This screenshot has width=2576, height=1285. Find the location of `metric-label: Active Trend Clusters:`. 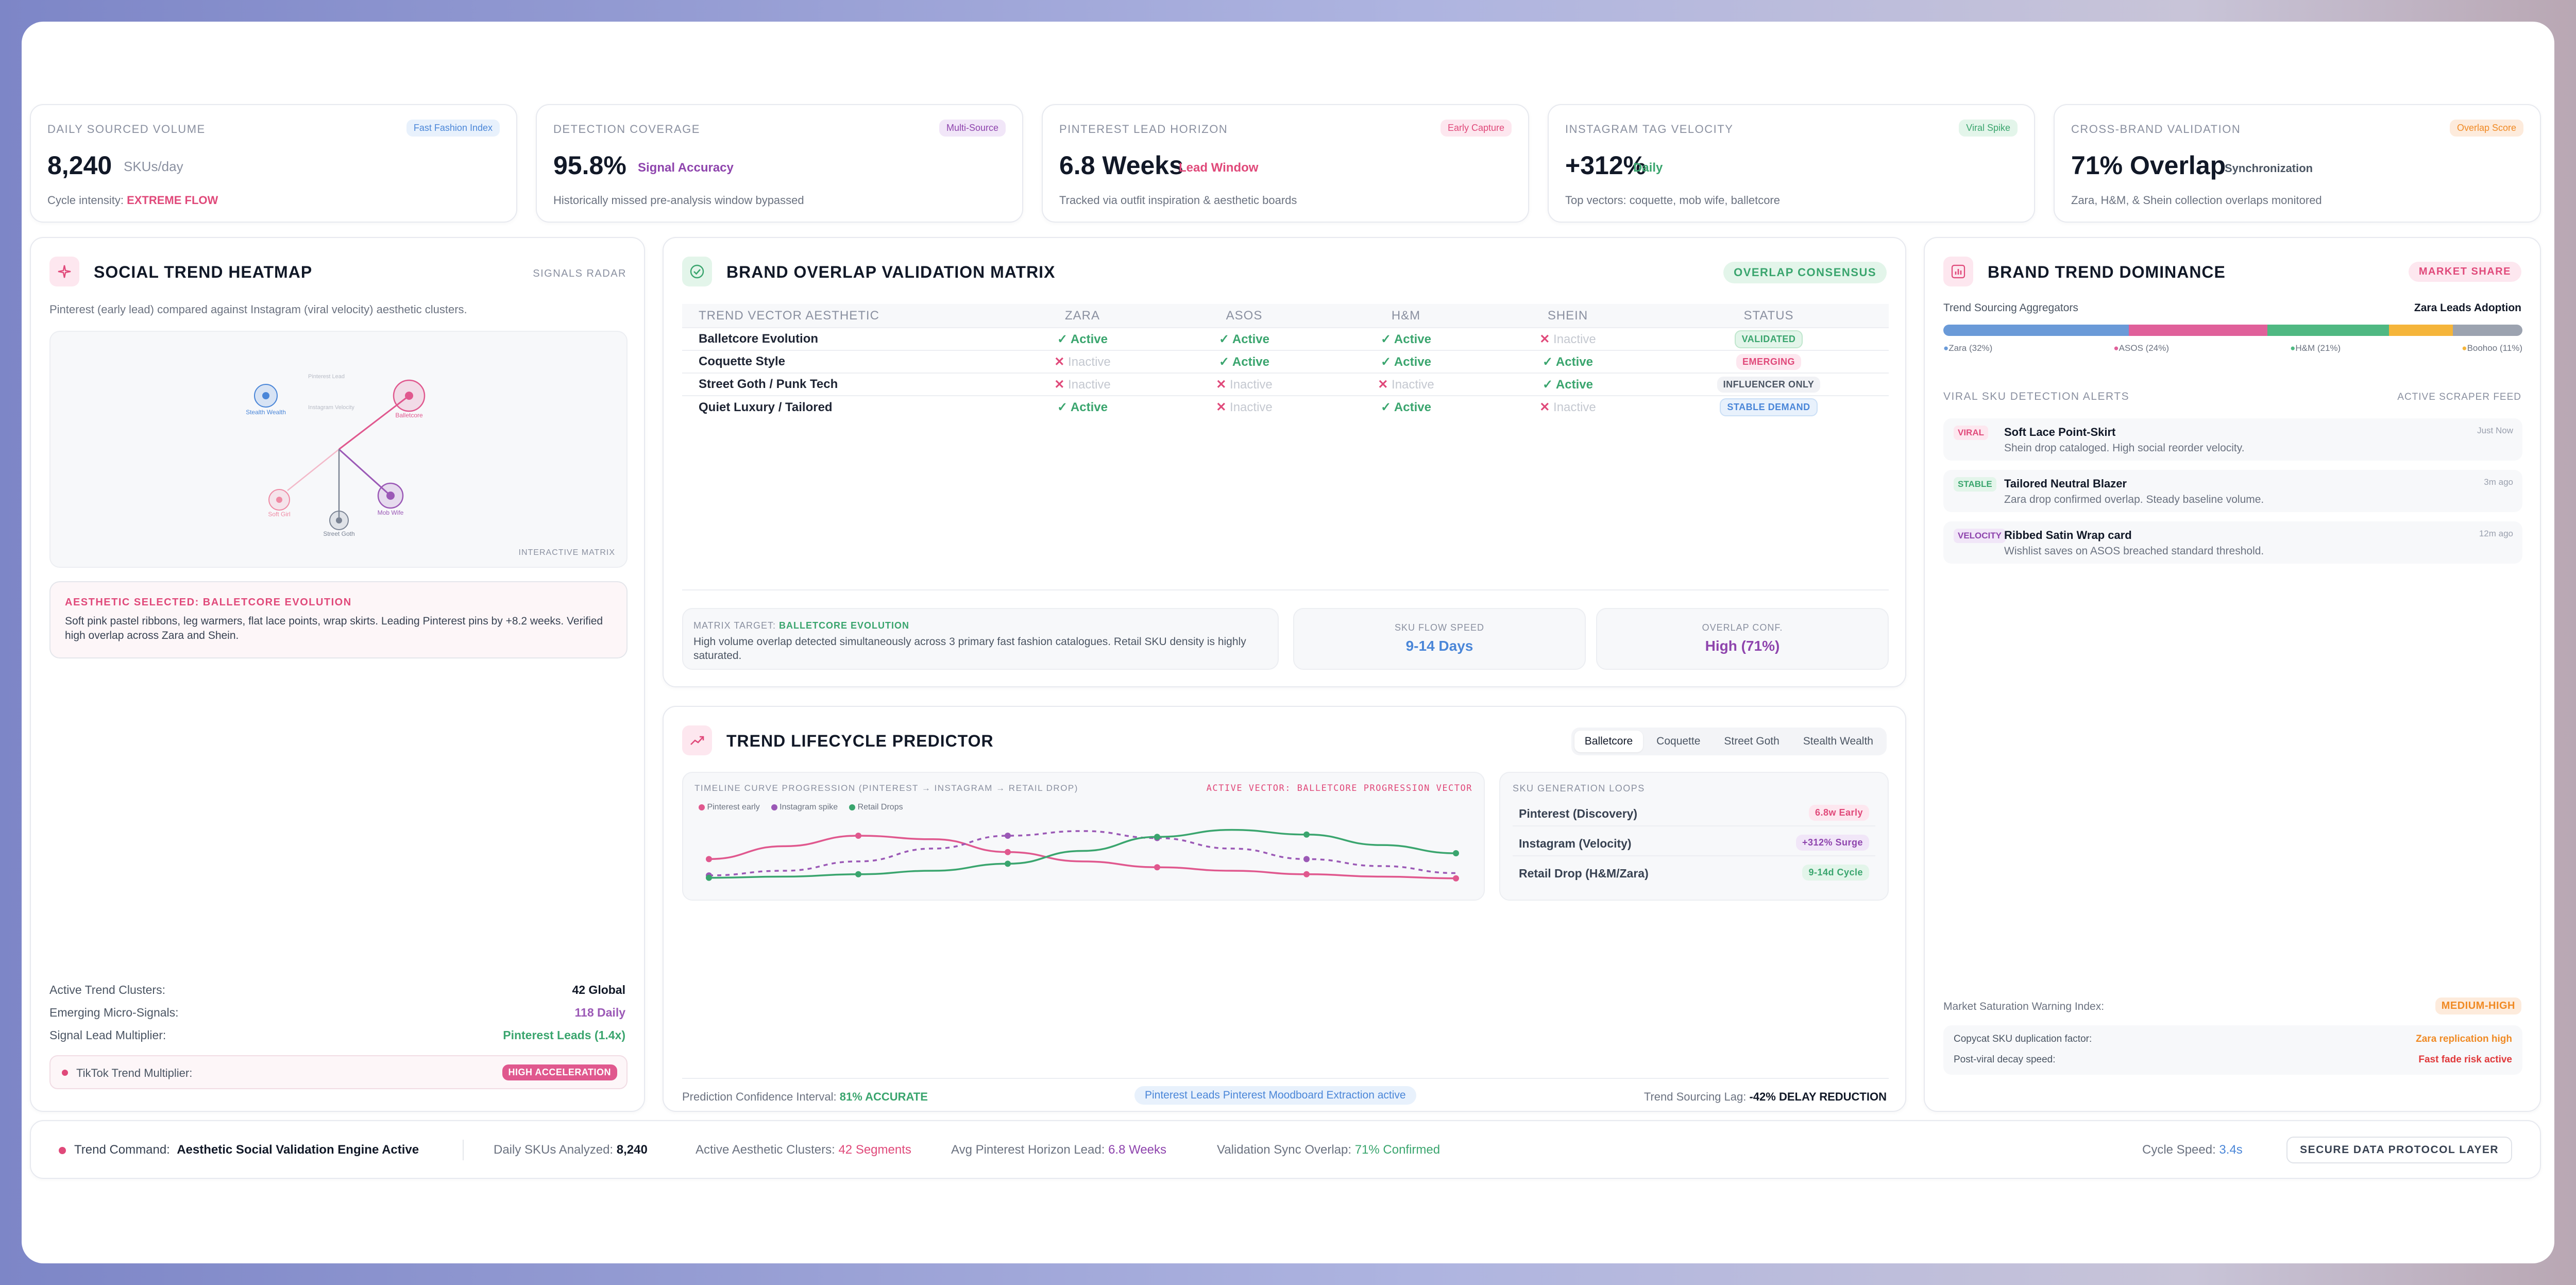

metric-label: Active Trend Clusters: is located at coordinates (107, 989).